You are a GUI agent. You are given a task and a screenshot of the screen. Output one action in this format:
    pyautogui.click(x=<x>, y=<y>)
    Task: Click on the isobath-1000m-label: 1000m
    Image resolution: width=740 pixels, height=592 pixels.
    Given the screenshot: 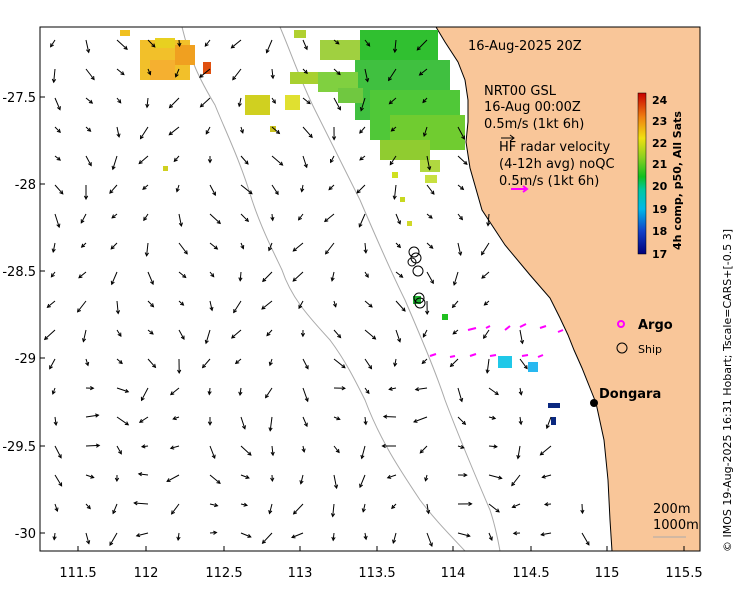 What is the action you would take?
    pyautogui.click(x=676, y=525)
    